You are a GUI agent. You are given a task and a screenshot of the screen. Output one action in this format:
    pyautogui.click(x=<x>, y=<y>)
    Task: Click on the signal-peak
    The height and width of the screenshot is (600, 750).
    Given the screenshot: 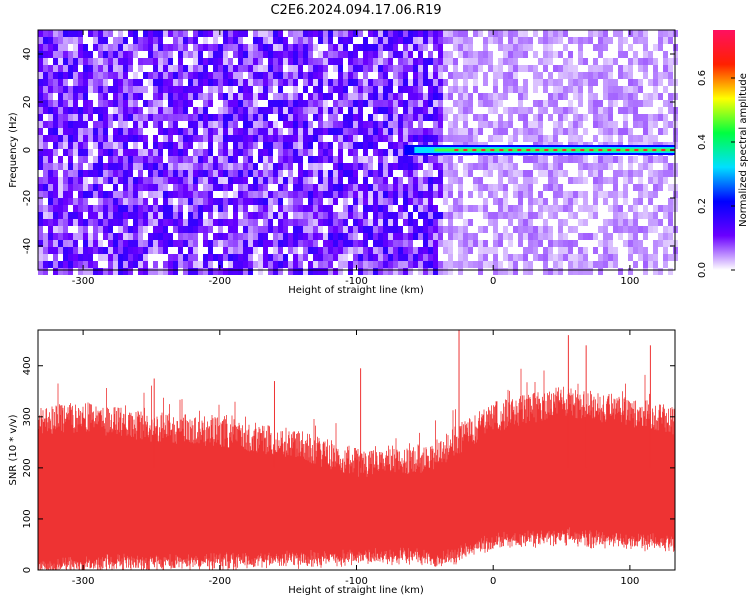 What is the action you would take?
    pyautogui.click(x=492, y=150)
    